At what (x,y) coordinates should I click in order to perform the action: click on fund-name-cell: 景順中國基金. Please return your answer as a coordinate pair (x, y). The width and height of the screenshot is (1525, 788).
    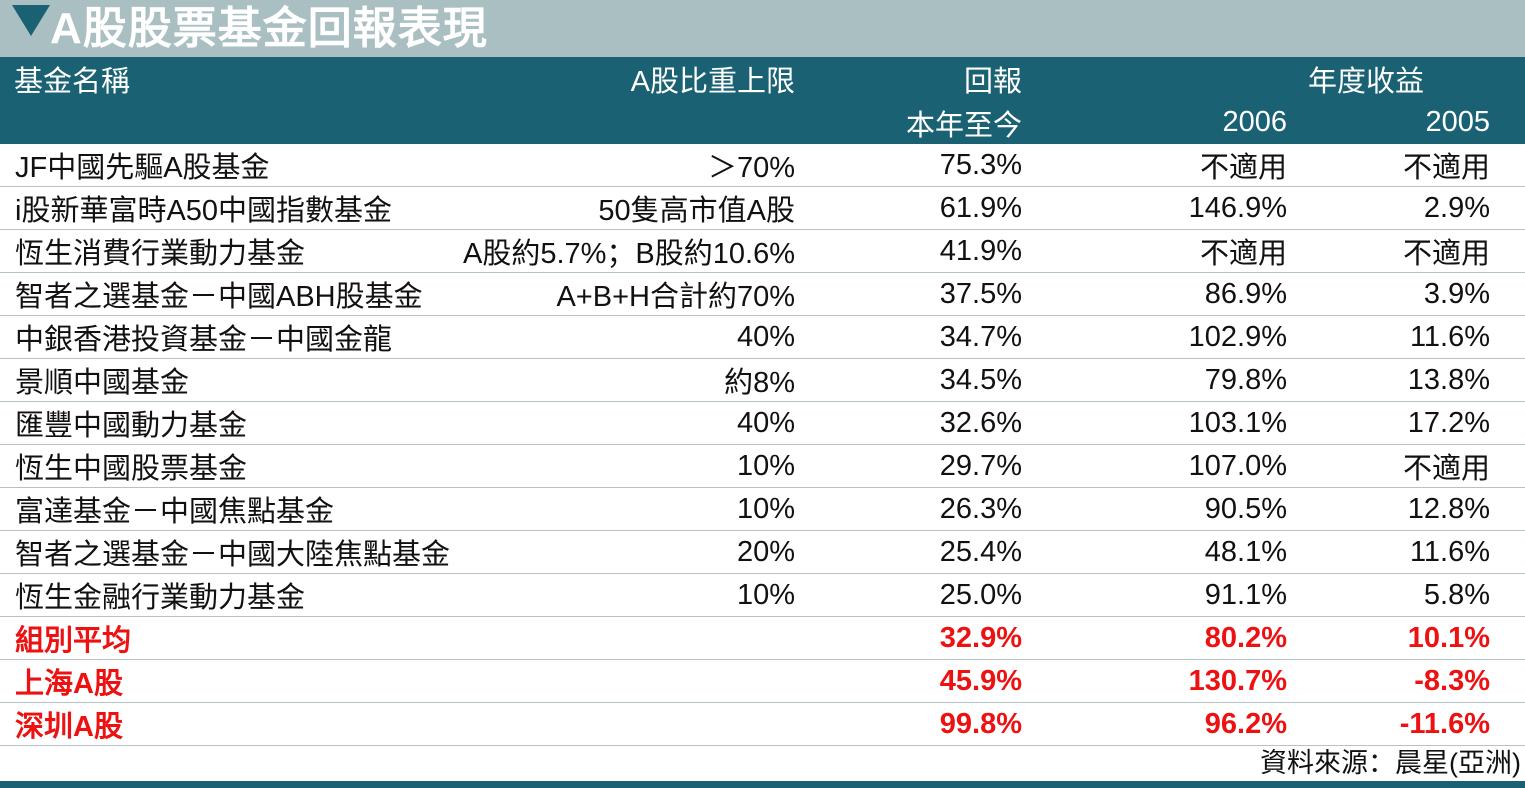
    Looking at the image, I should click on (222, 380).